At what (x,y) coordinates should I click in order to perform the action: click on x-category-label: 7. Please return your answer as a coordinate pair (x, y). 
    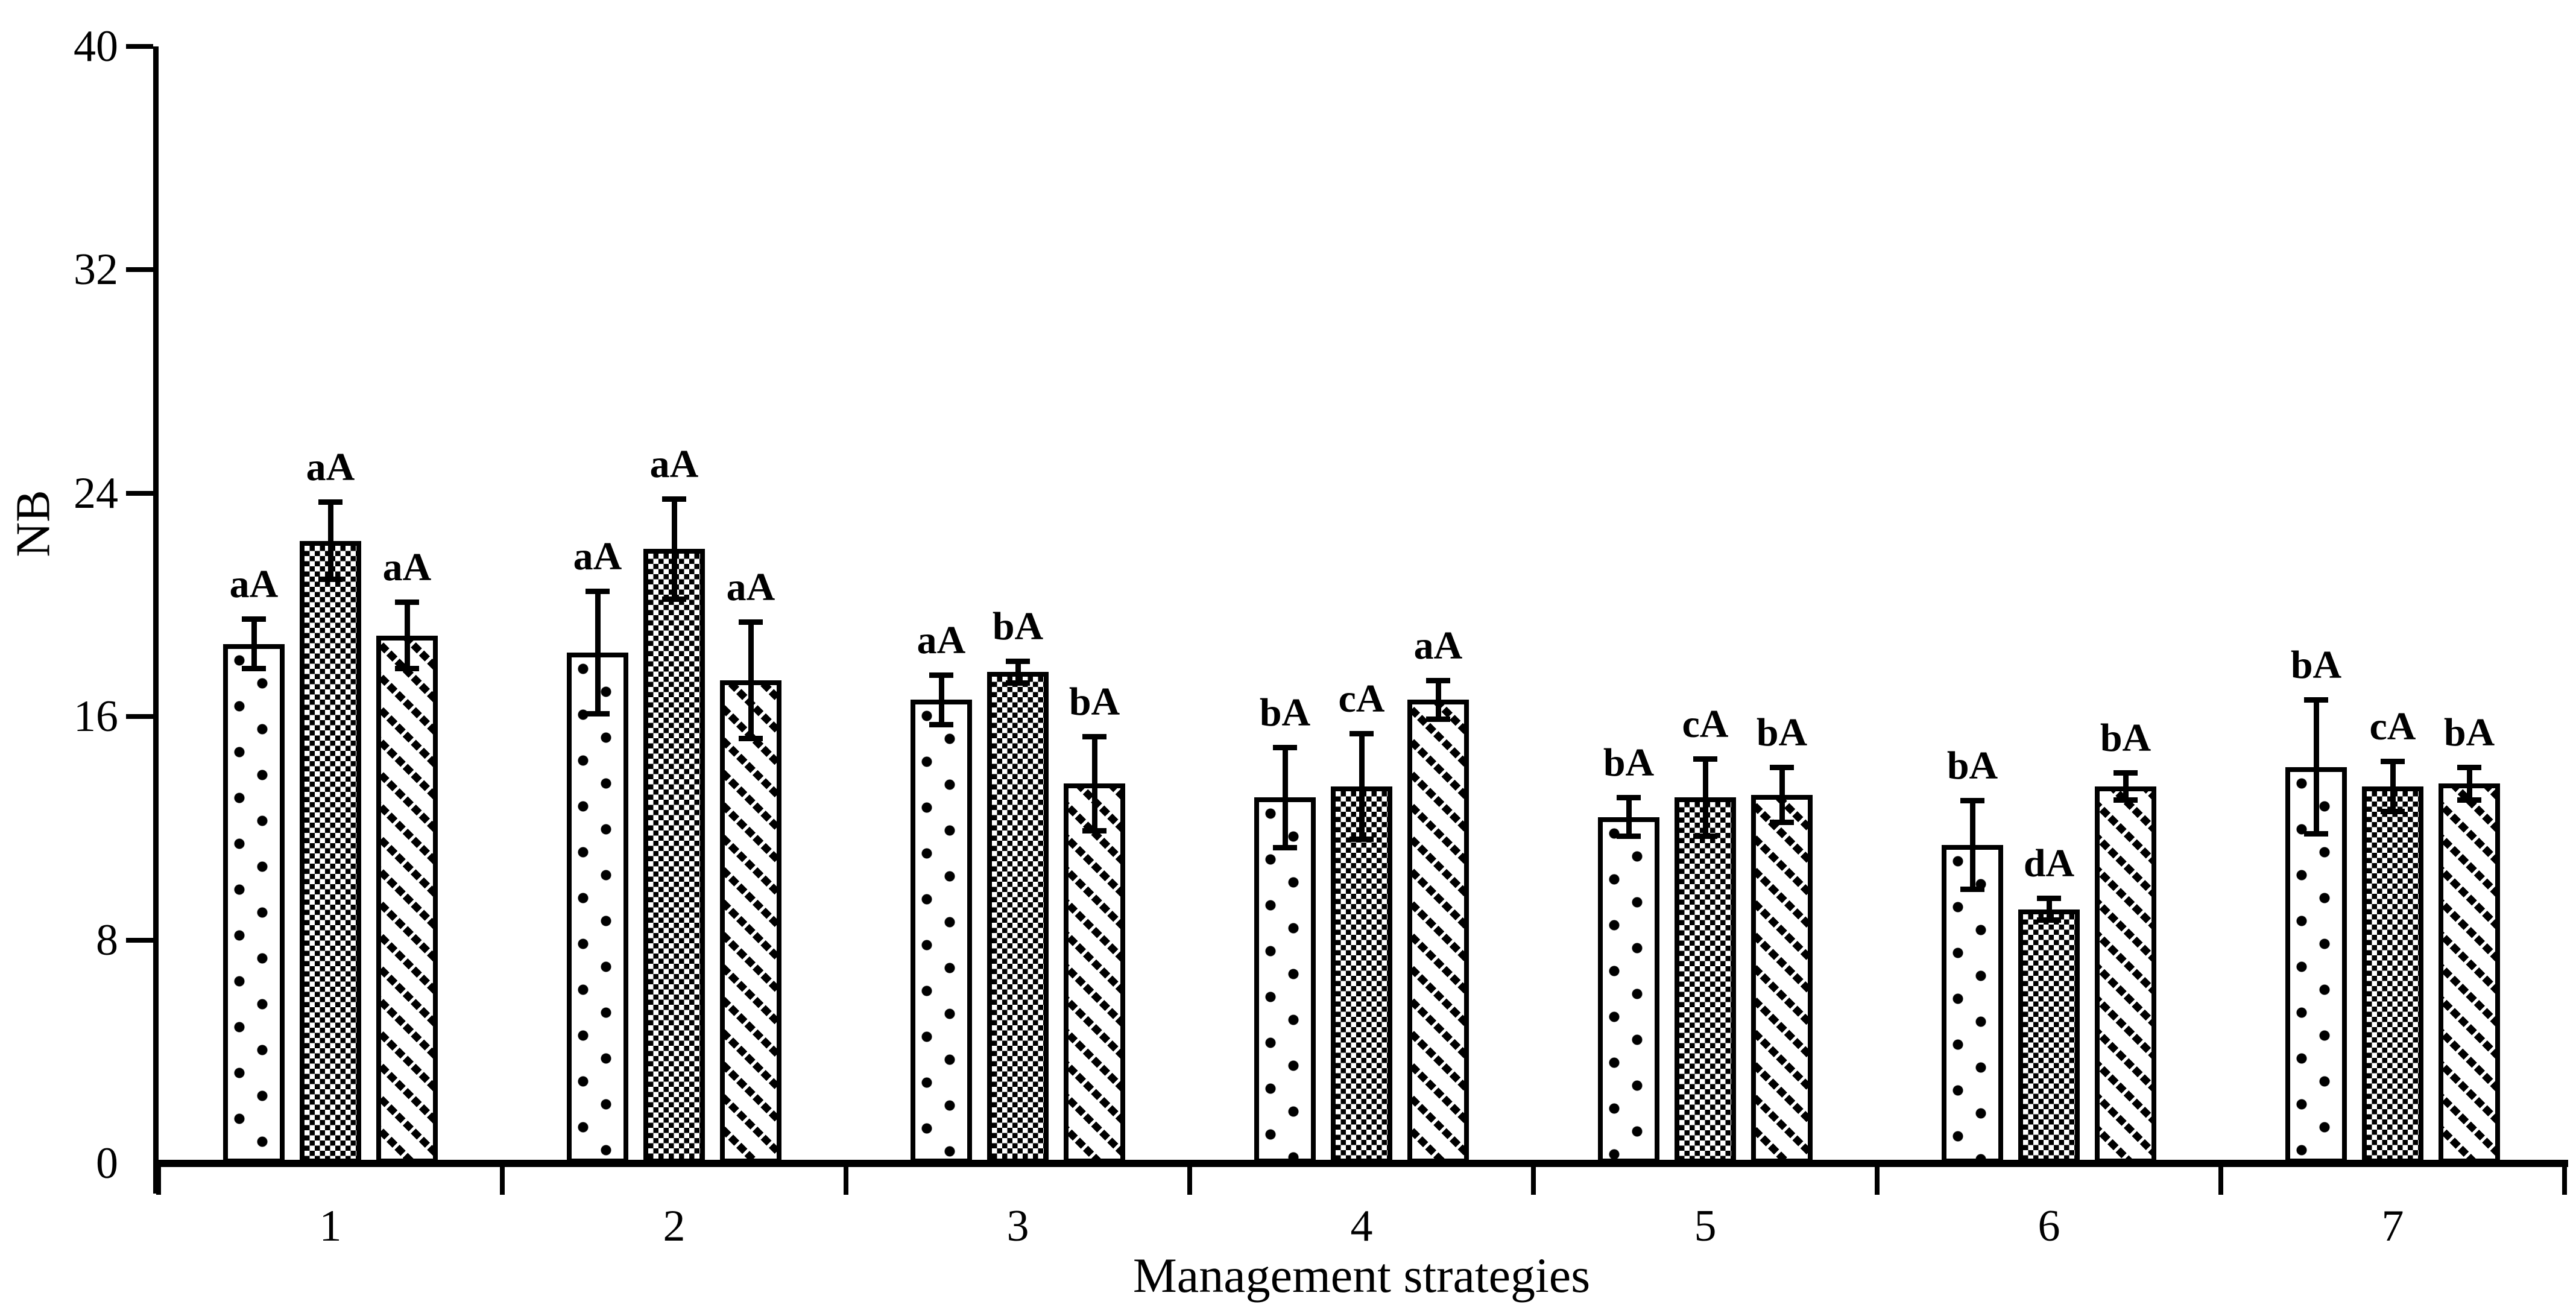
    Looking at the image, I should click on (2392, 1226).